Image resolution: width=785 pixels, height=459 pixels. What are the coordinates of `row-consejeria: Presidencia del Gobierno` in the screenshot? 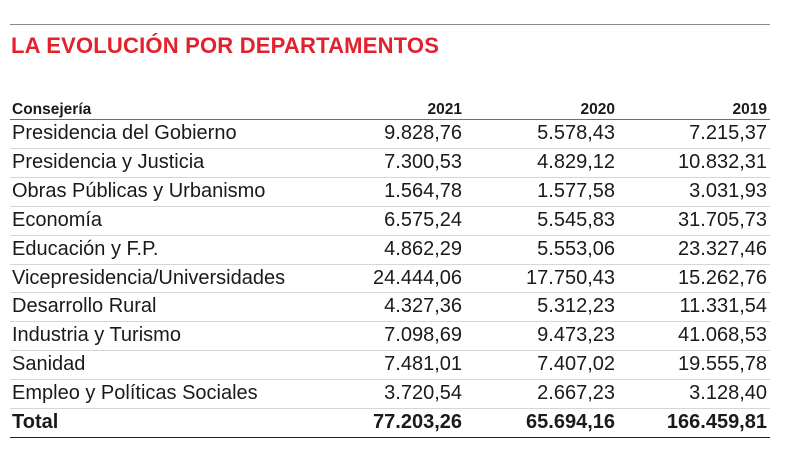 It's located at (177, 134).